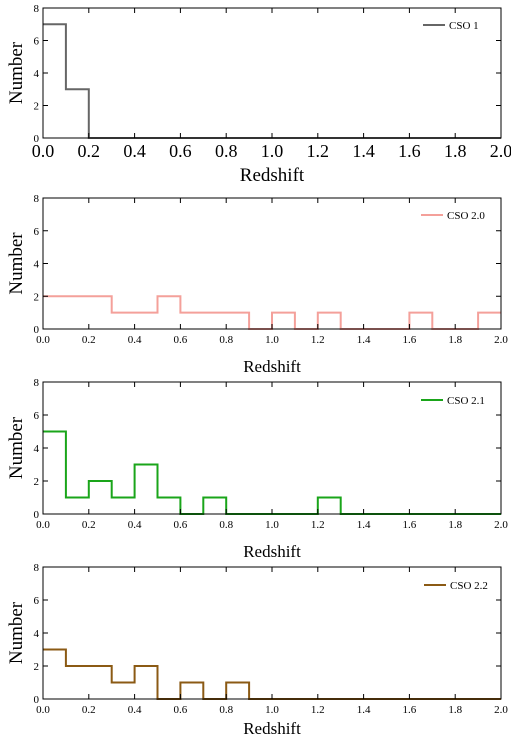  What do you see at coordinates (464, 26) in the screenshot?
I see `legend-label: CSO 1` at bounding box center [464, 26].